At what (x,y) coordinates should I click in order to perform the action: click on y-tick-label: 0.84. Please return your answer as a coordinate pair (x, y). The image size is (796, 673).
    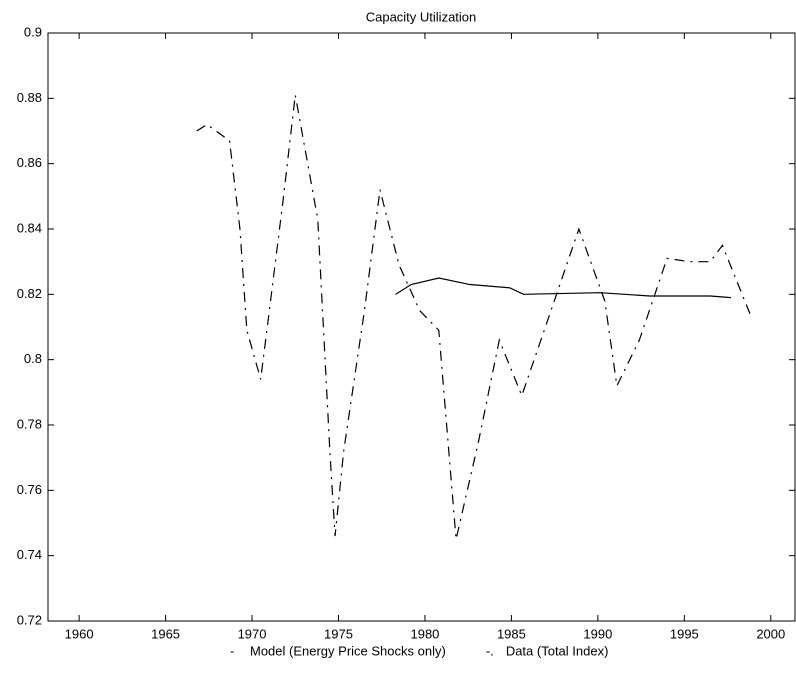
    Looking at the image, I should click on (29, 227).